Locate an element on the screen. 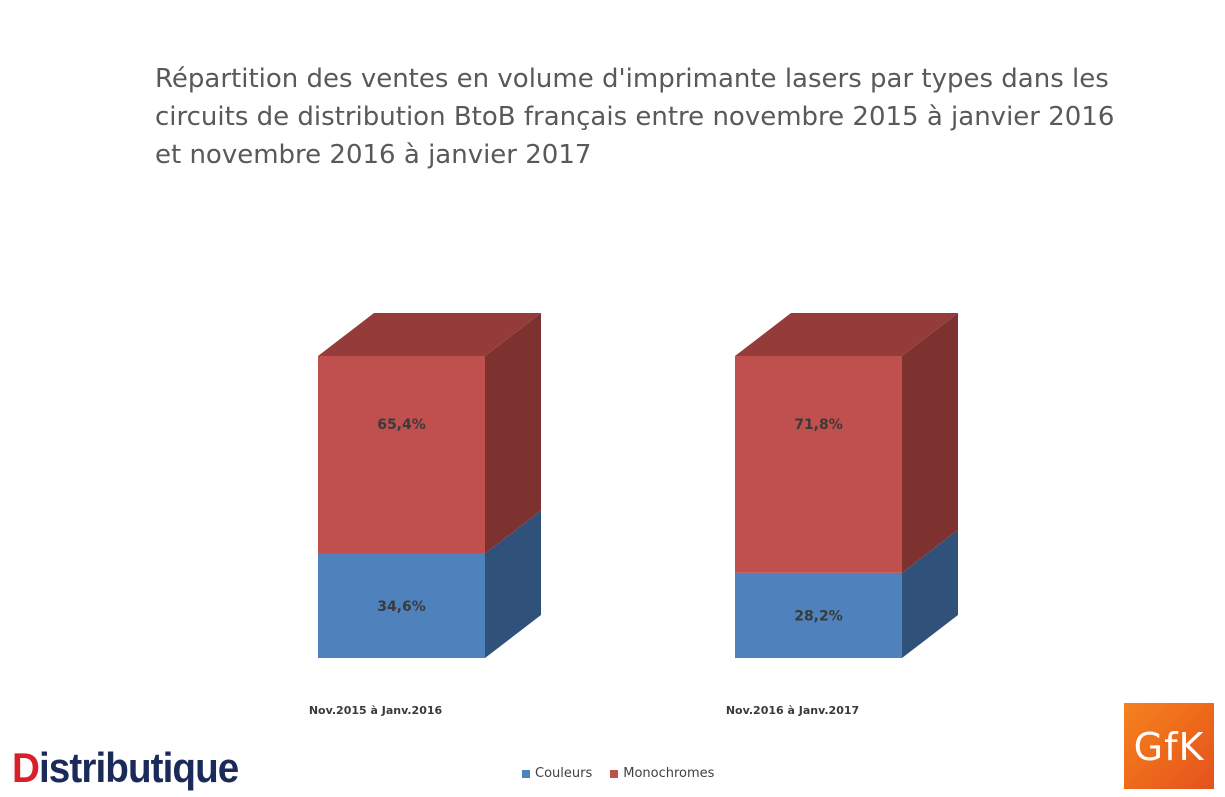 This screenshot has width=1225, height=797. category-label-0: Nov.2015 à Janv.2016 is located at coordinates (376, 710).